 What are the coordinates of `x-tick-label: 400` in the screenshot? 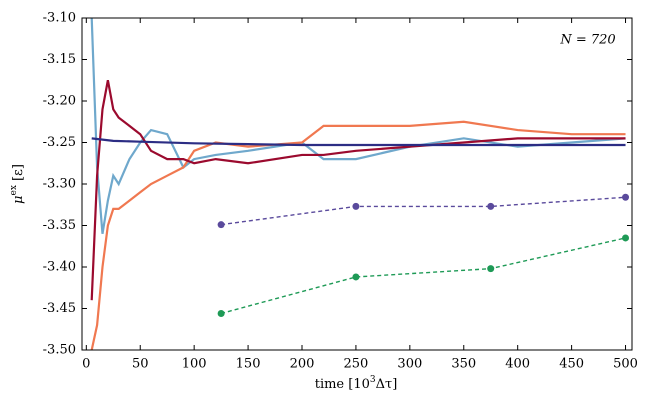 It's located at (517, 364).